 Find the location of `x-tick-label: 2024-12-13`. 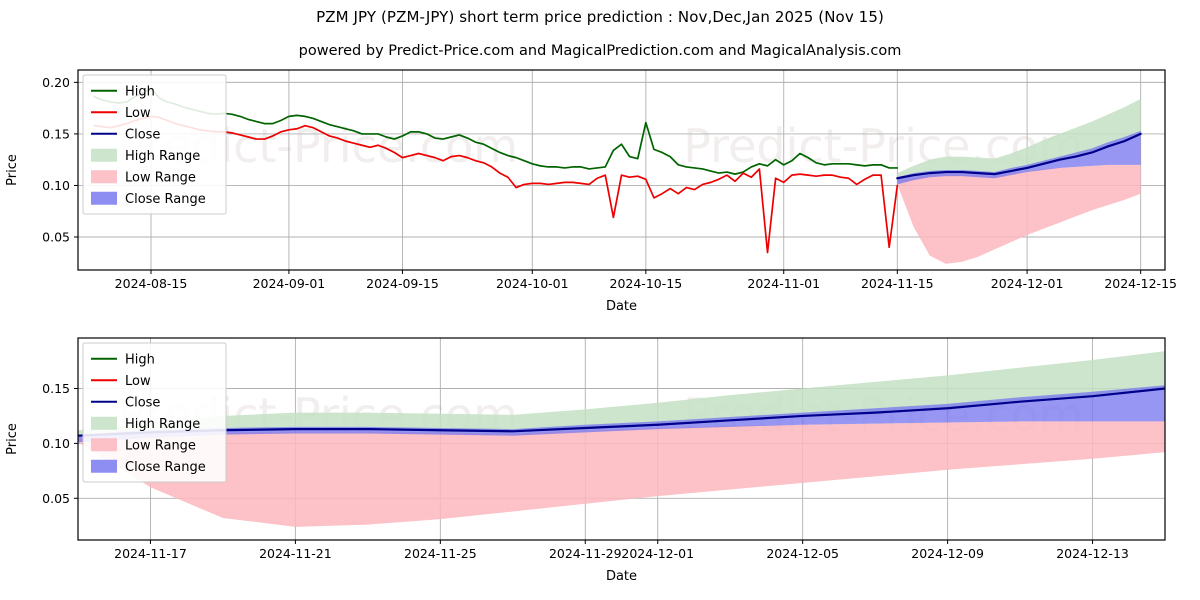

x-tick-label: 2024-12-13 is located at coordinates (1092, 553).